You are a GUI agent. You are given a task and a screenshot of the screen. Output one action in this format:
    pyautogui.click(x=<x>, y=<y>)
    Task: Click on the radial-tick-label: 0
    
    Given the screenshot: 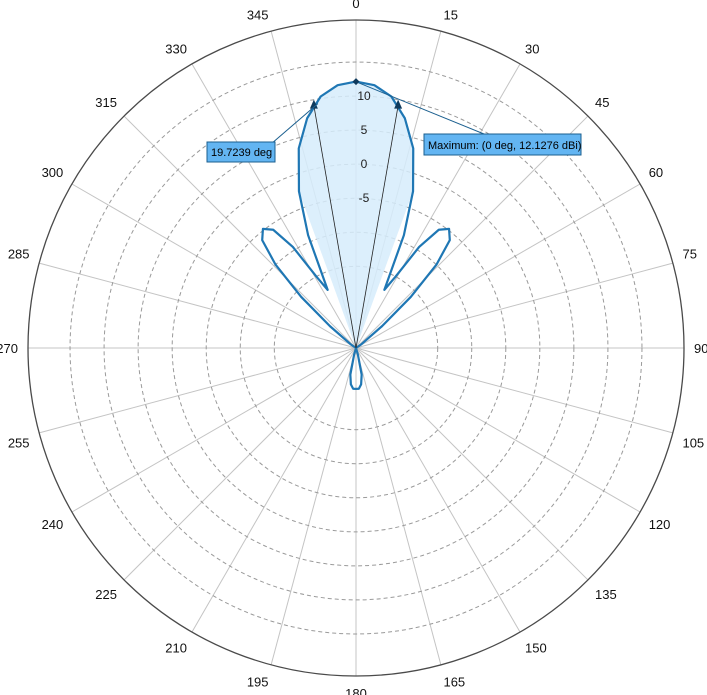 What is the action you would take?
    pyautogui.click(x=364, y=164)
    